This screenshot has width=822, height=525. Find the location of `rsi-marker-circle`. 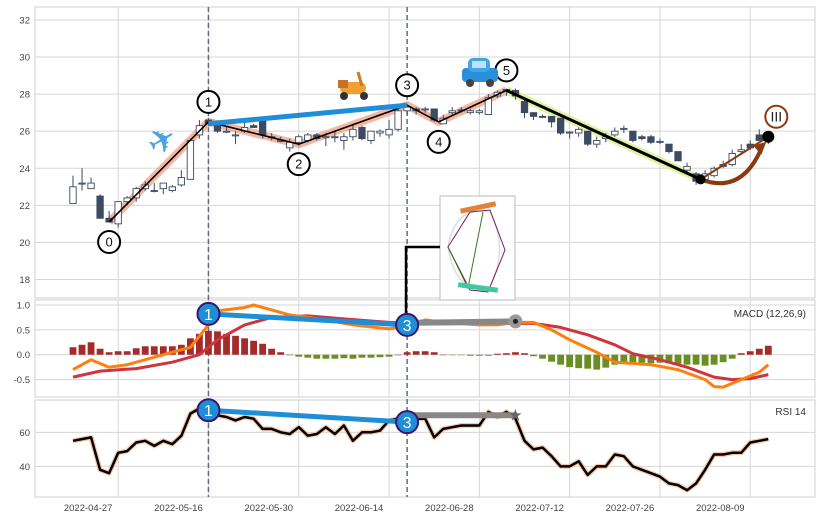

rsi-marker-circle is located at coordinates (407, 422).